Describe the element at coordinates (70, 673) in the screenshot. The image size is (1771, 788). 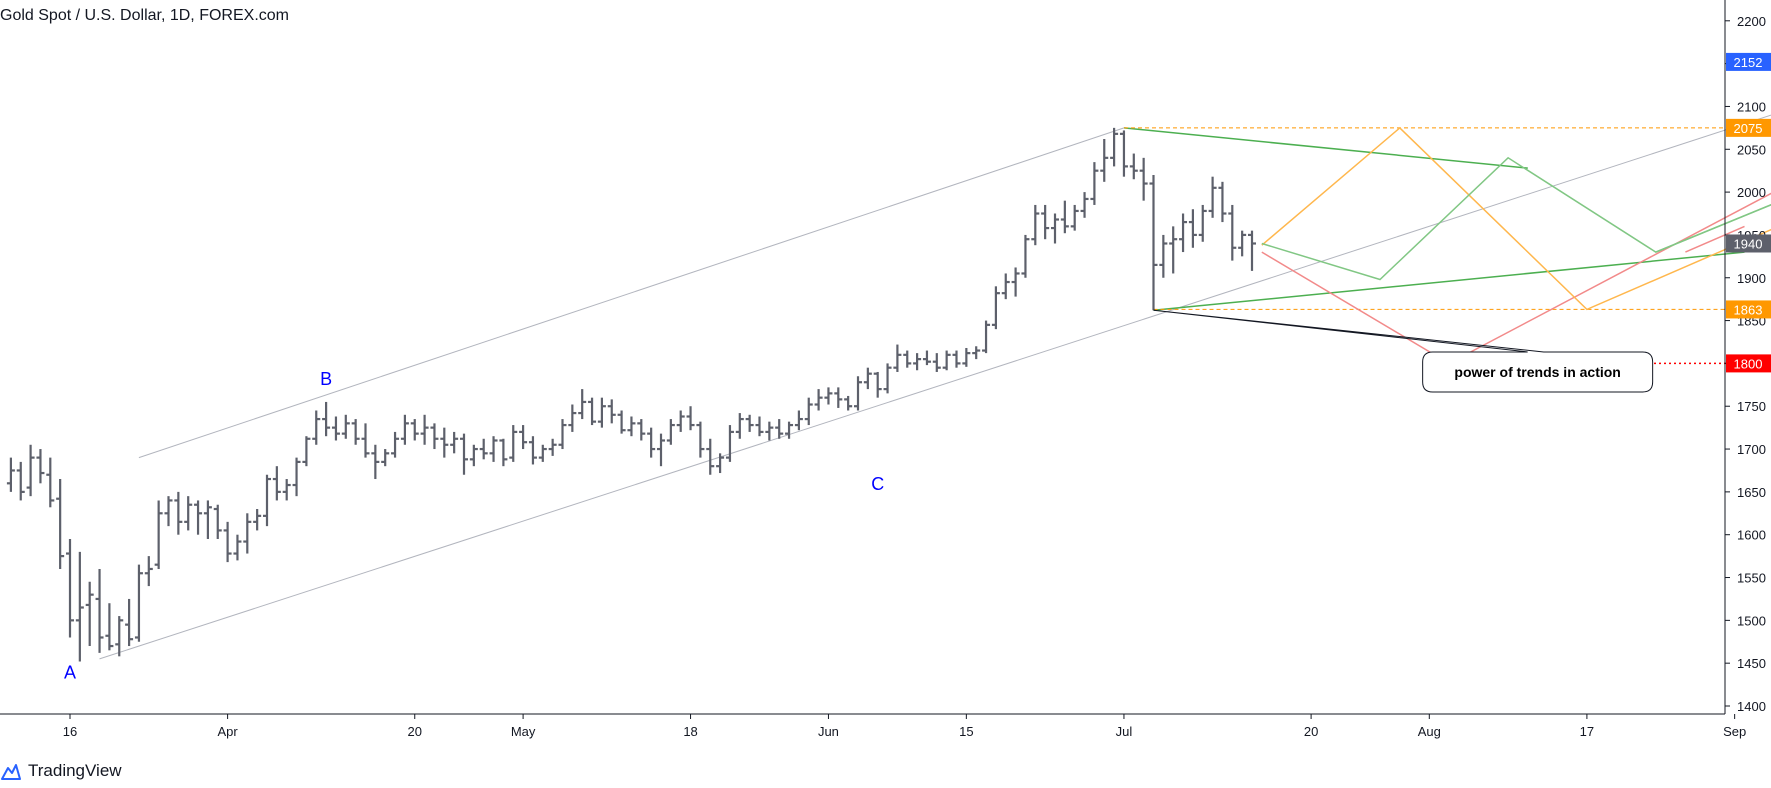
I see `wave-label: A` at that location.